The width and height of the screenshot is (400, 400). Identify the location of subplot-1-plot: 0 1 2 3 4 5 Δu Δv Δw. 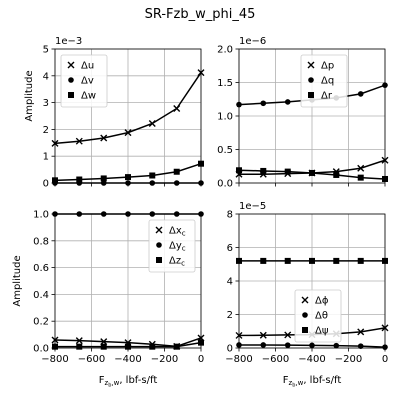
(124, 117).